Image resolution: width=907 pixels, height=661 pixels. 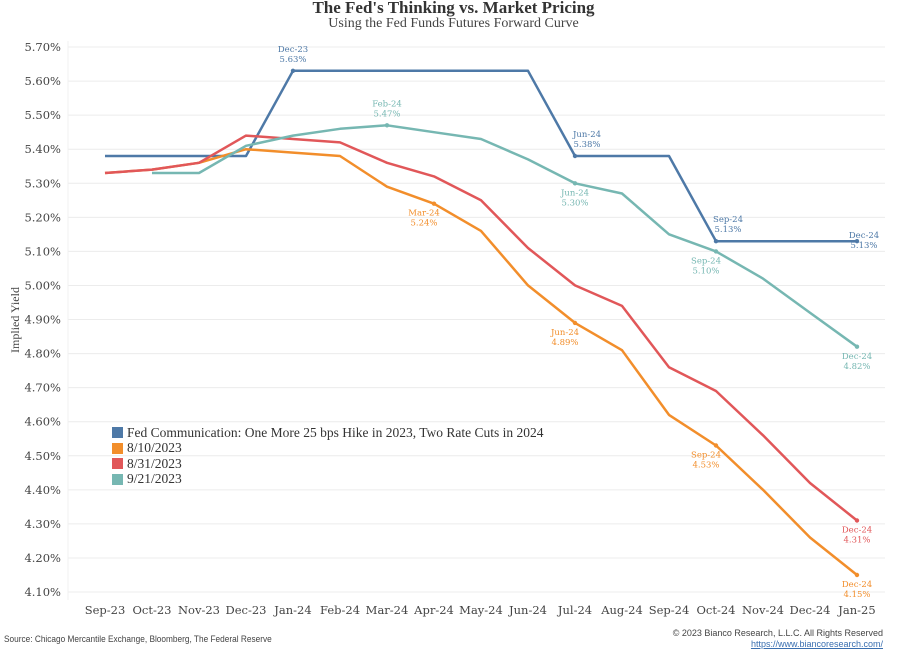 What do you see at coordinates (154, 448) in the screenshot?
I see `legend-label-0810: 8/10/2023` at bounding box center [154, 448].